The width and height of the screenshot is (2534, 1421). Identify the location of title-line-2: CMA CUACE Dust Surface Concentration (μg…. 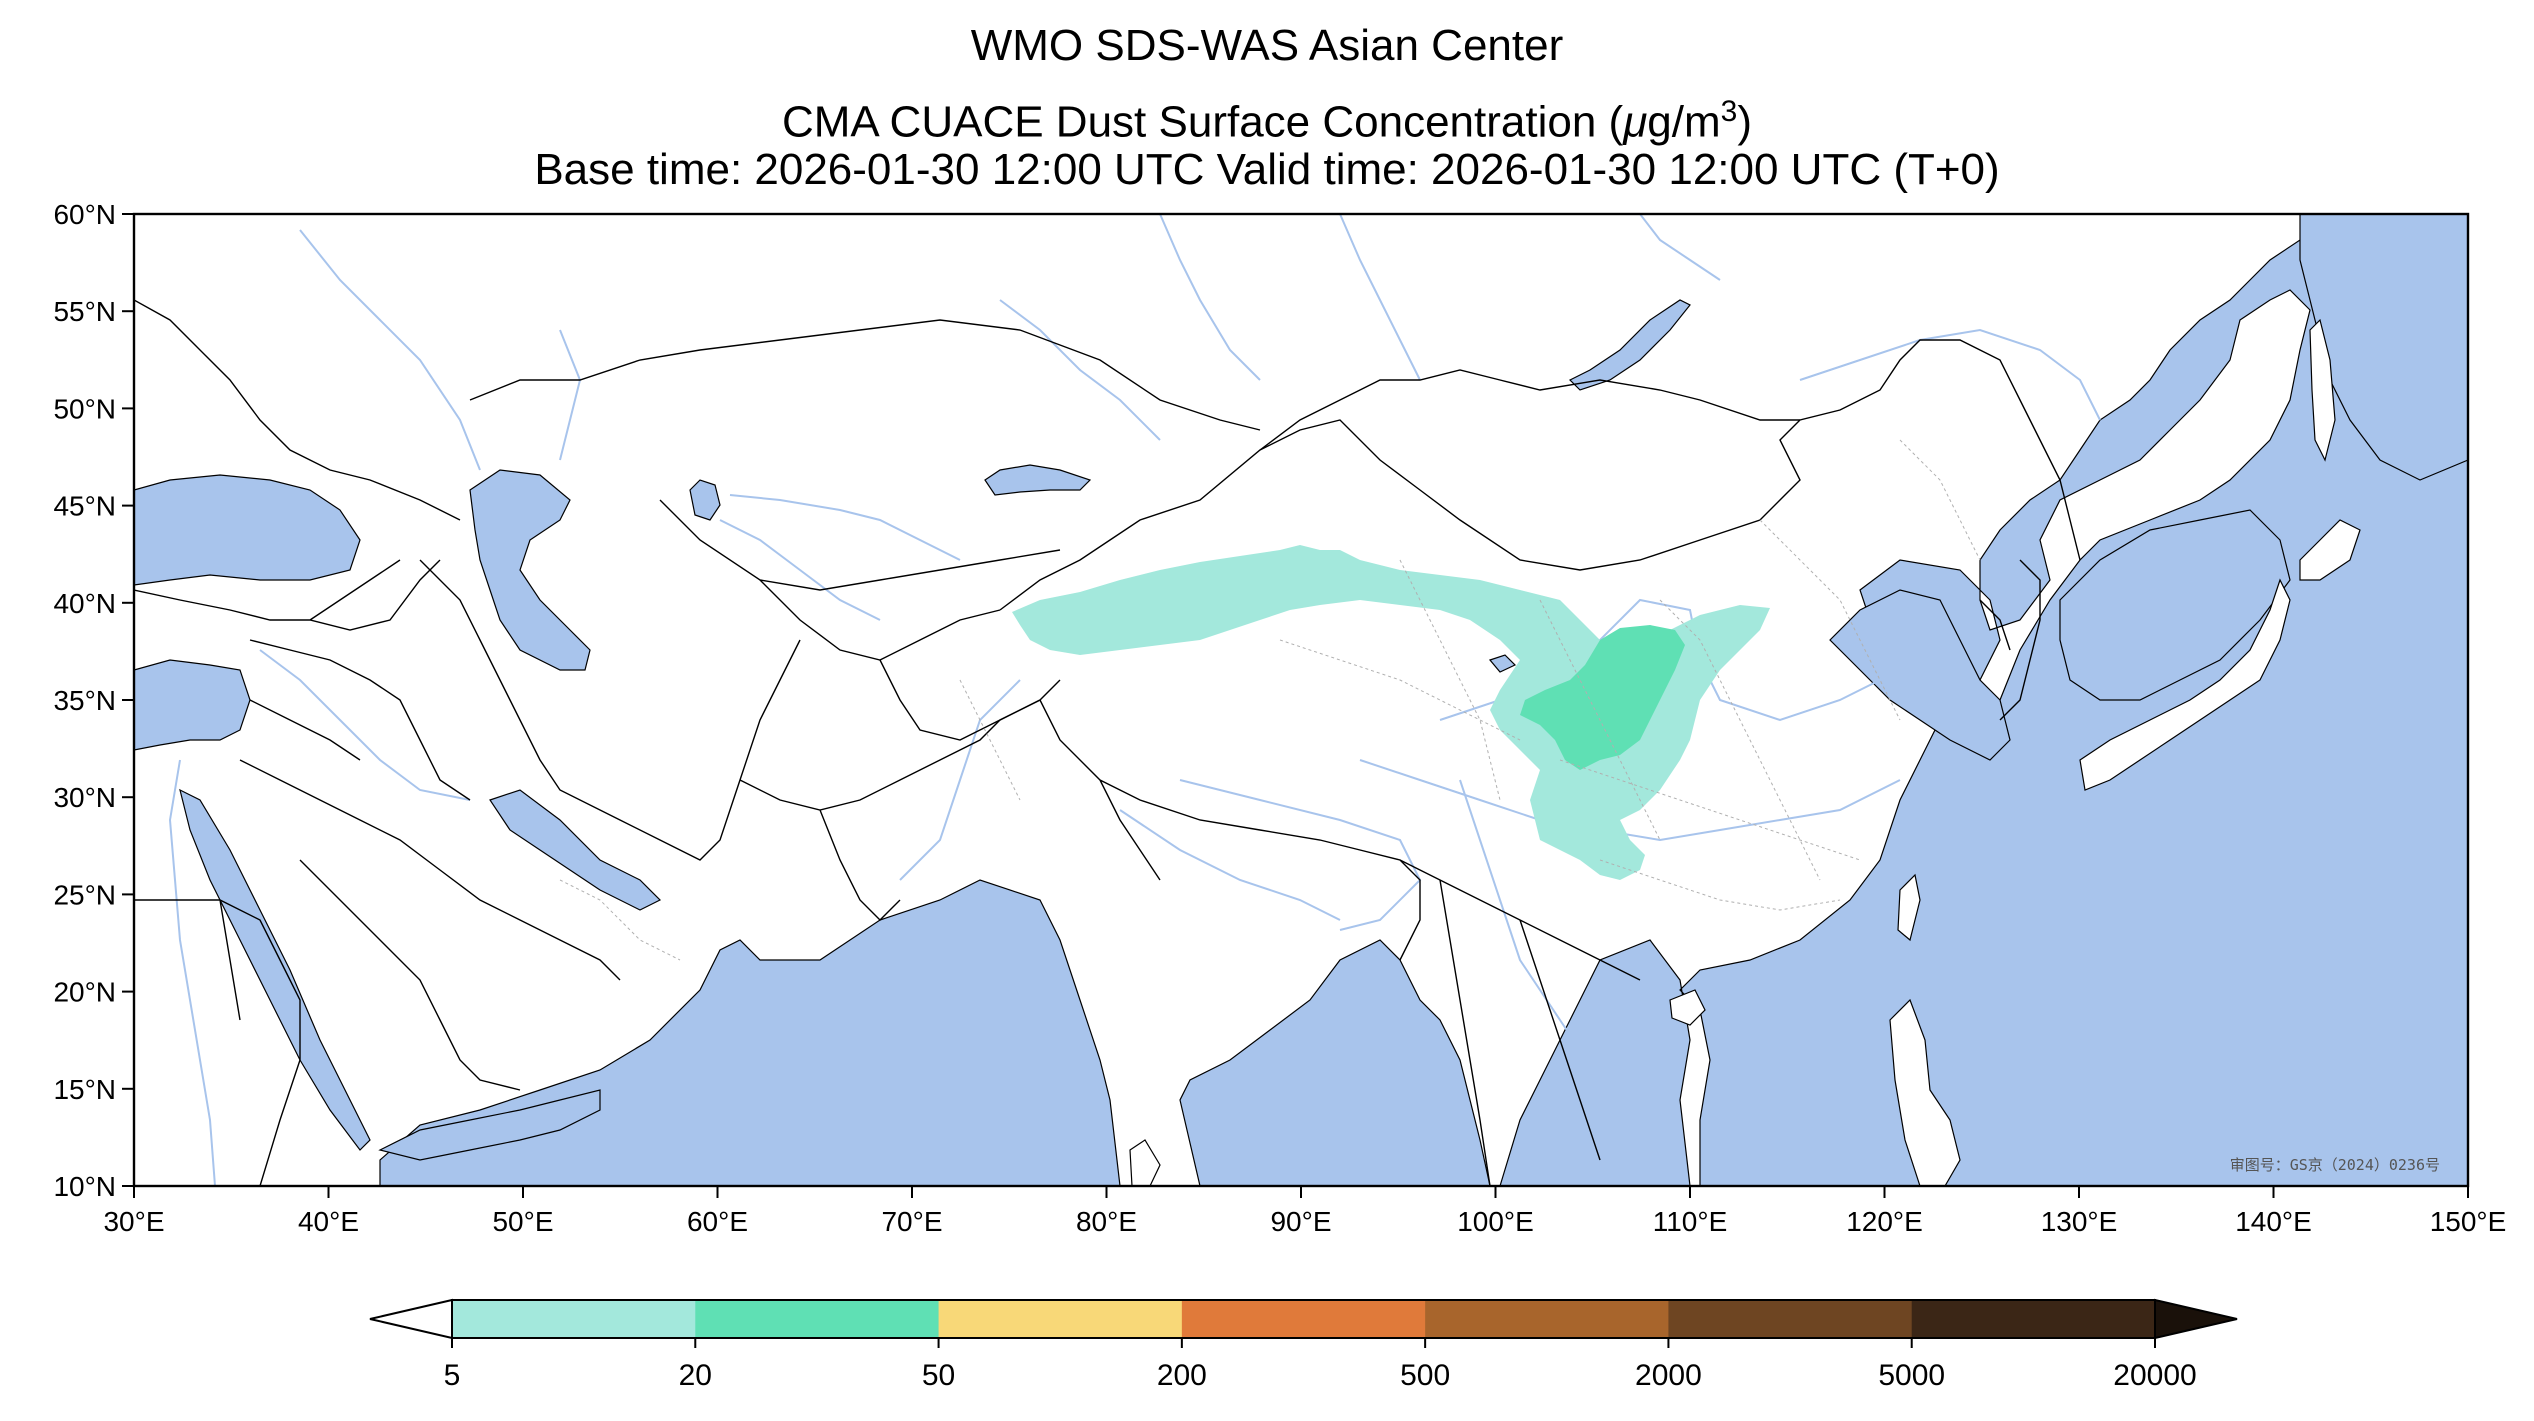
(1267, 117).